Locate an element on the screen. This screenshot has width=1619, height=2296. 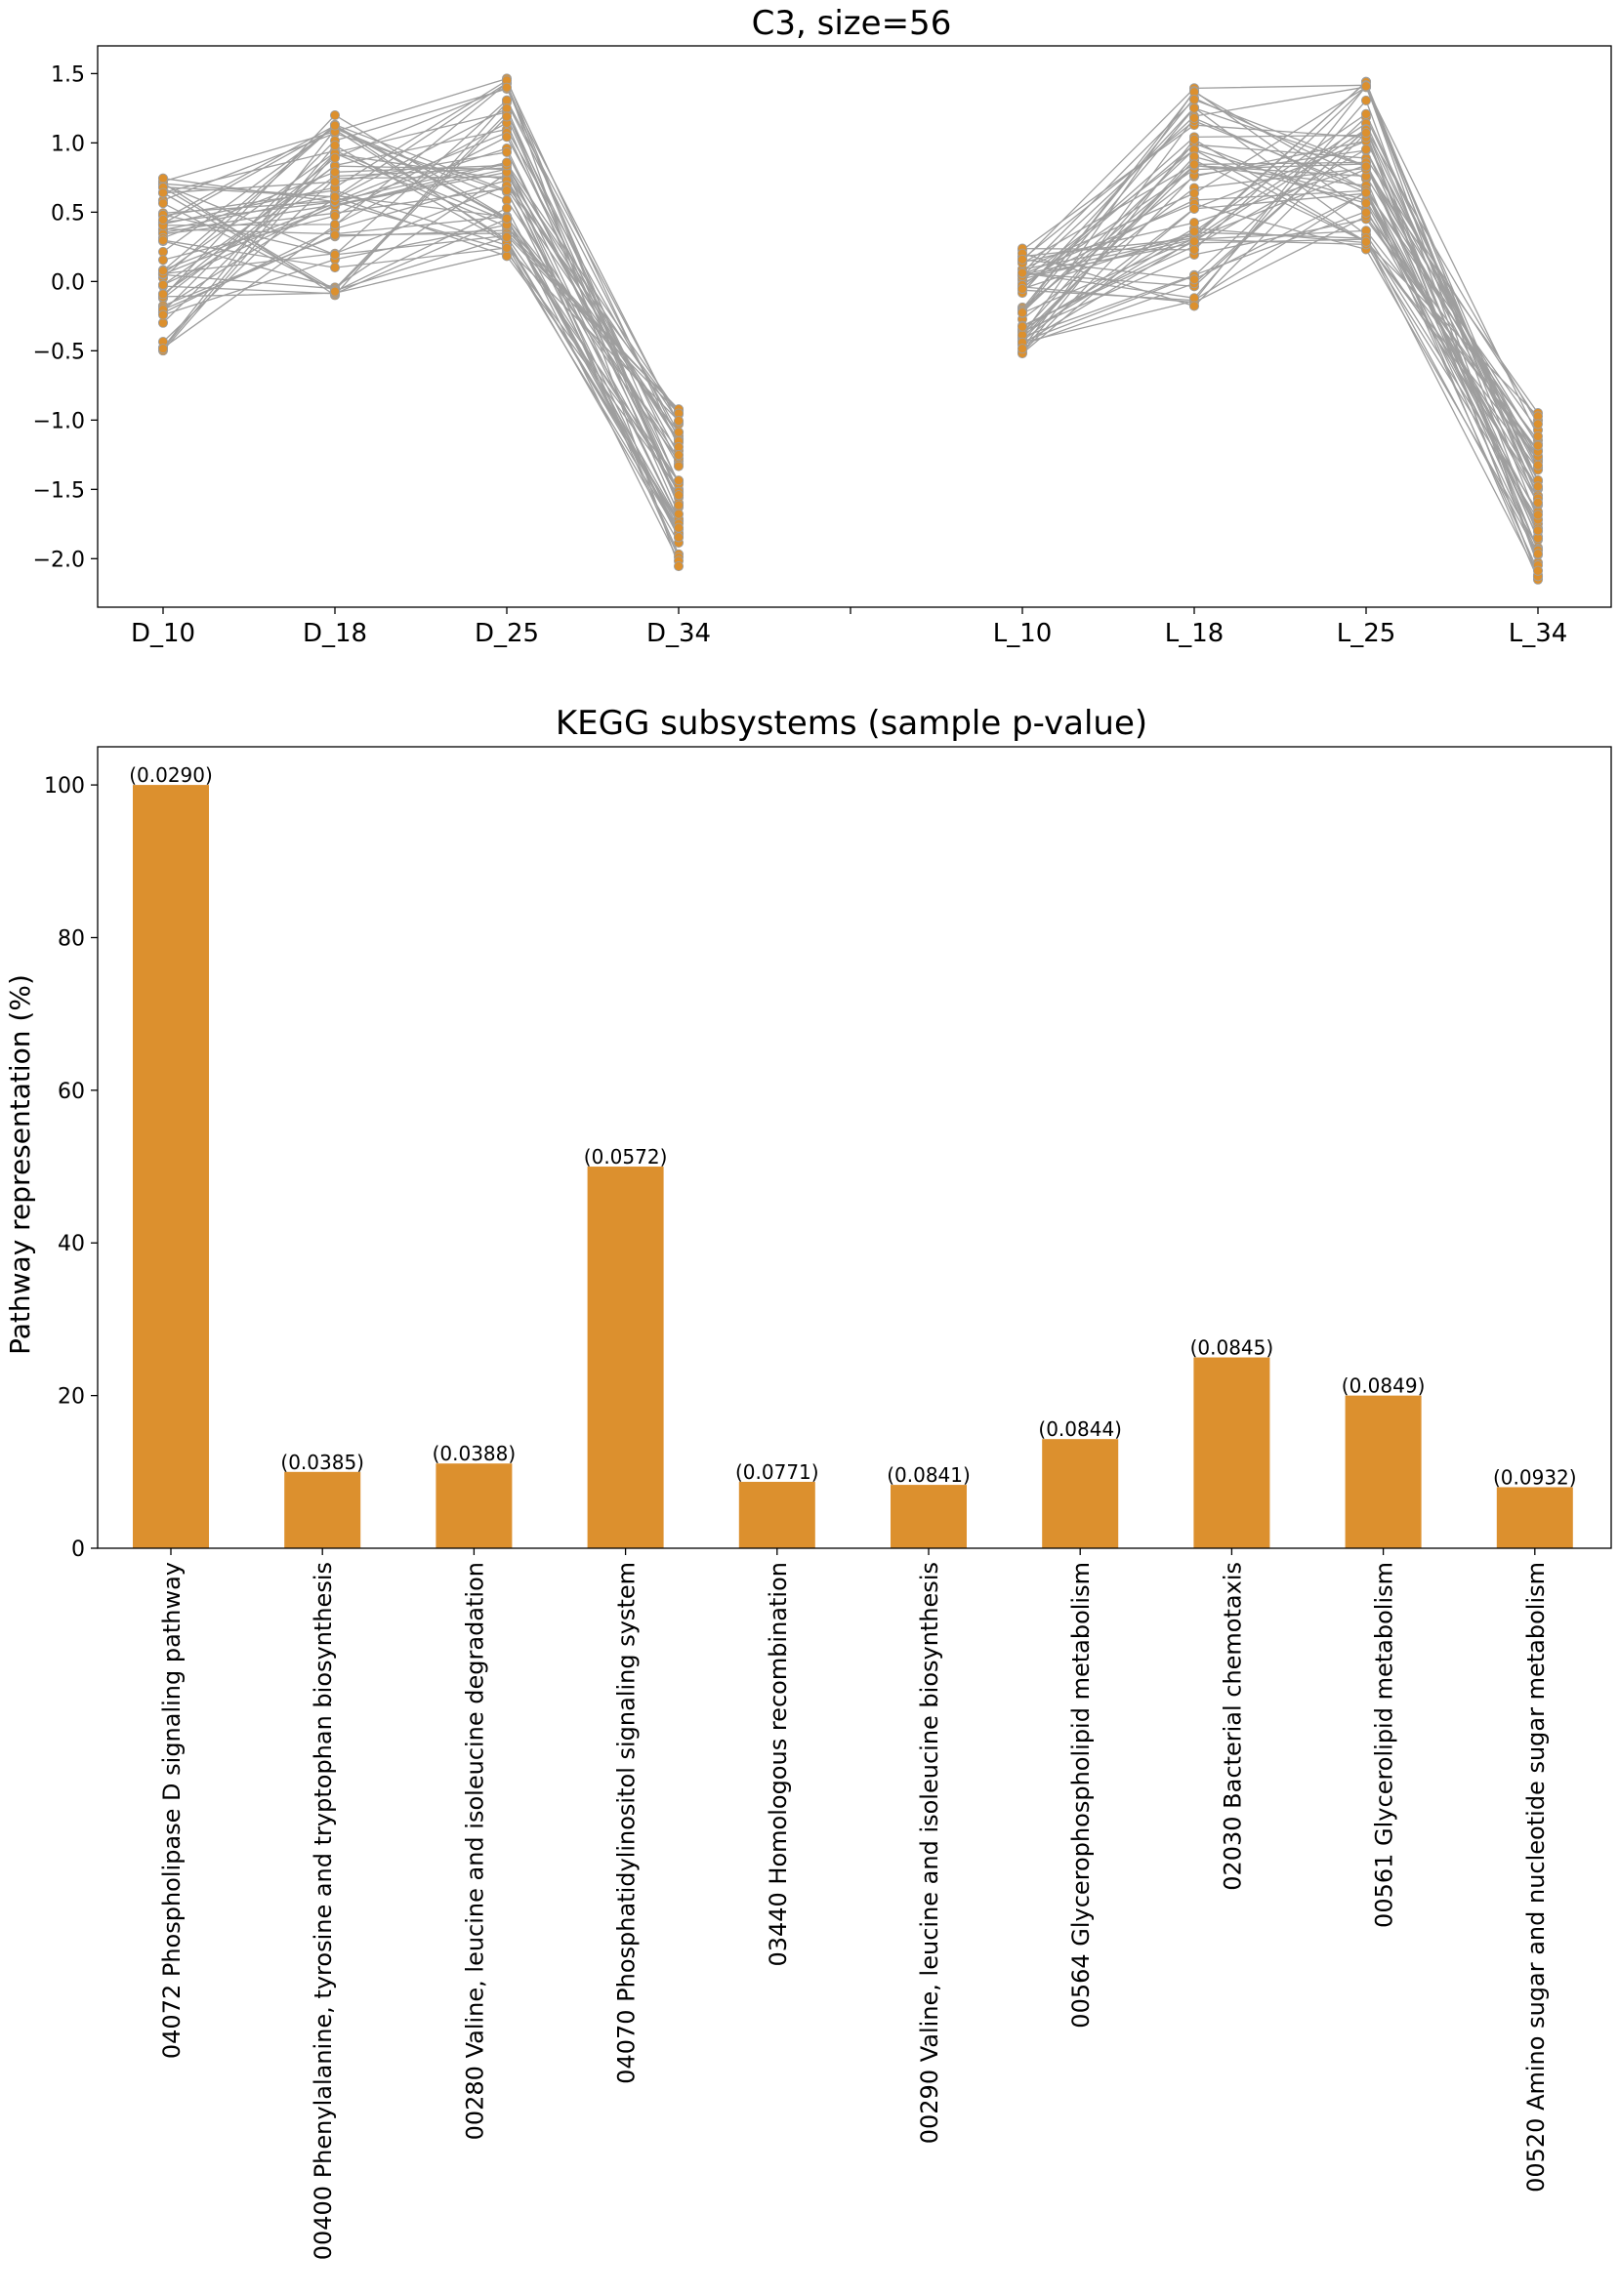
x-tick-label: D_34 is located at coordinates (678, 633).